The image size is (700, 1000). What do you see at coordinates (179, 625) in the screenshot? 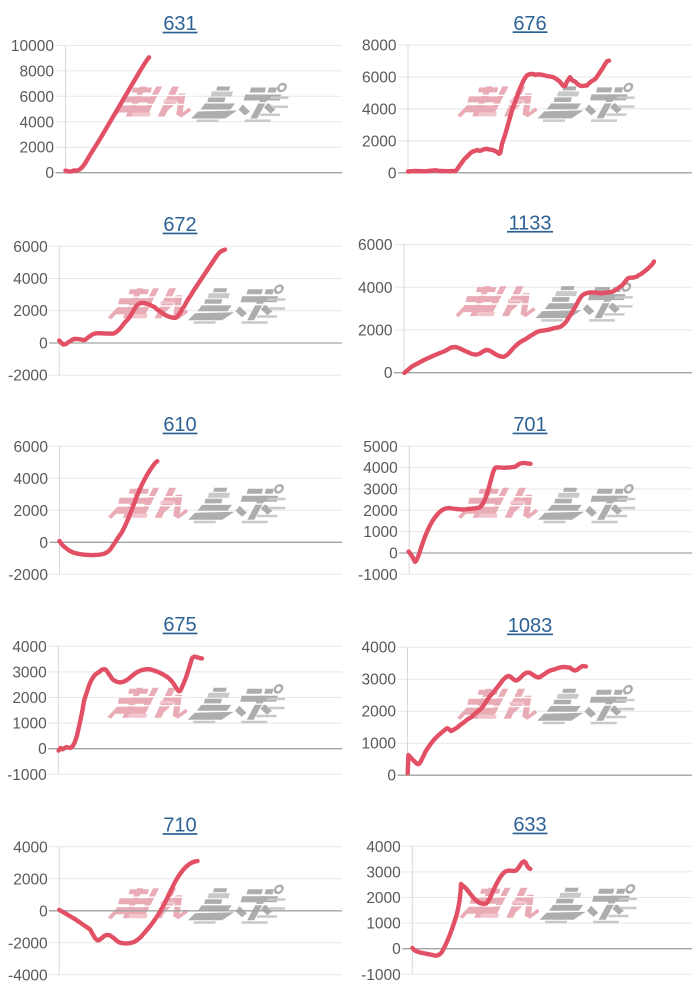
I see `svg-text: 675` at bounding box center [179, 625].